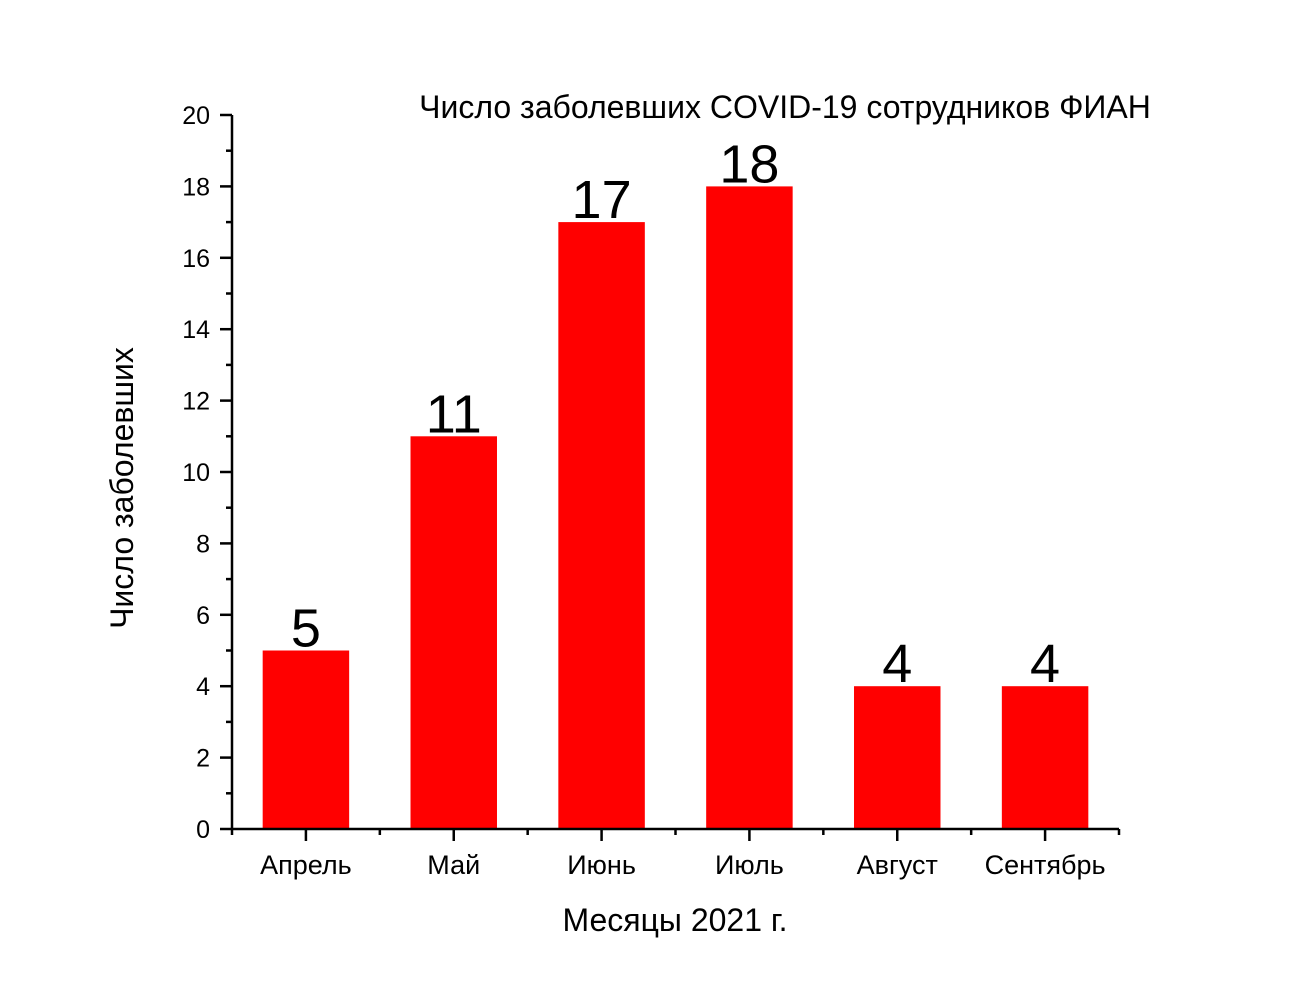  Describe the element at coordinates (897, 664) in the screenshot. I see `data-label-4: 4` at that location.